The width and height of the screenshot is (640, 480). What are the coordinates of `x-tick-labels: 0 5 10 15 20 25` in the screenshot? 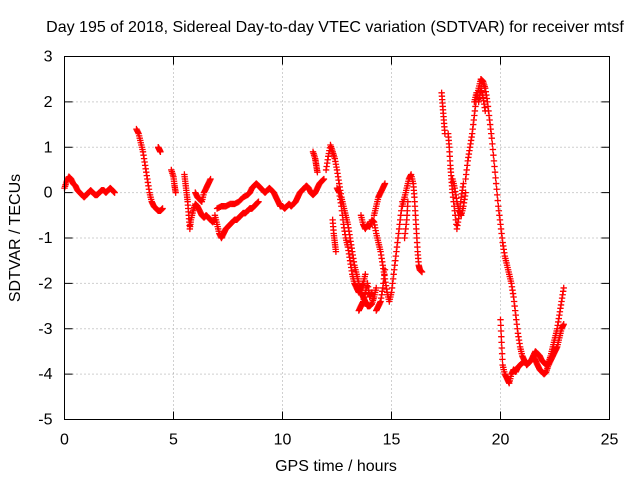 It's located at (339, 440).